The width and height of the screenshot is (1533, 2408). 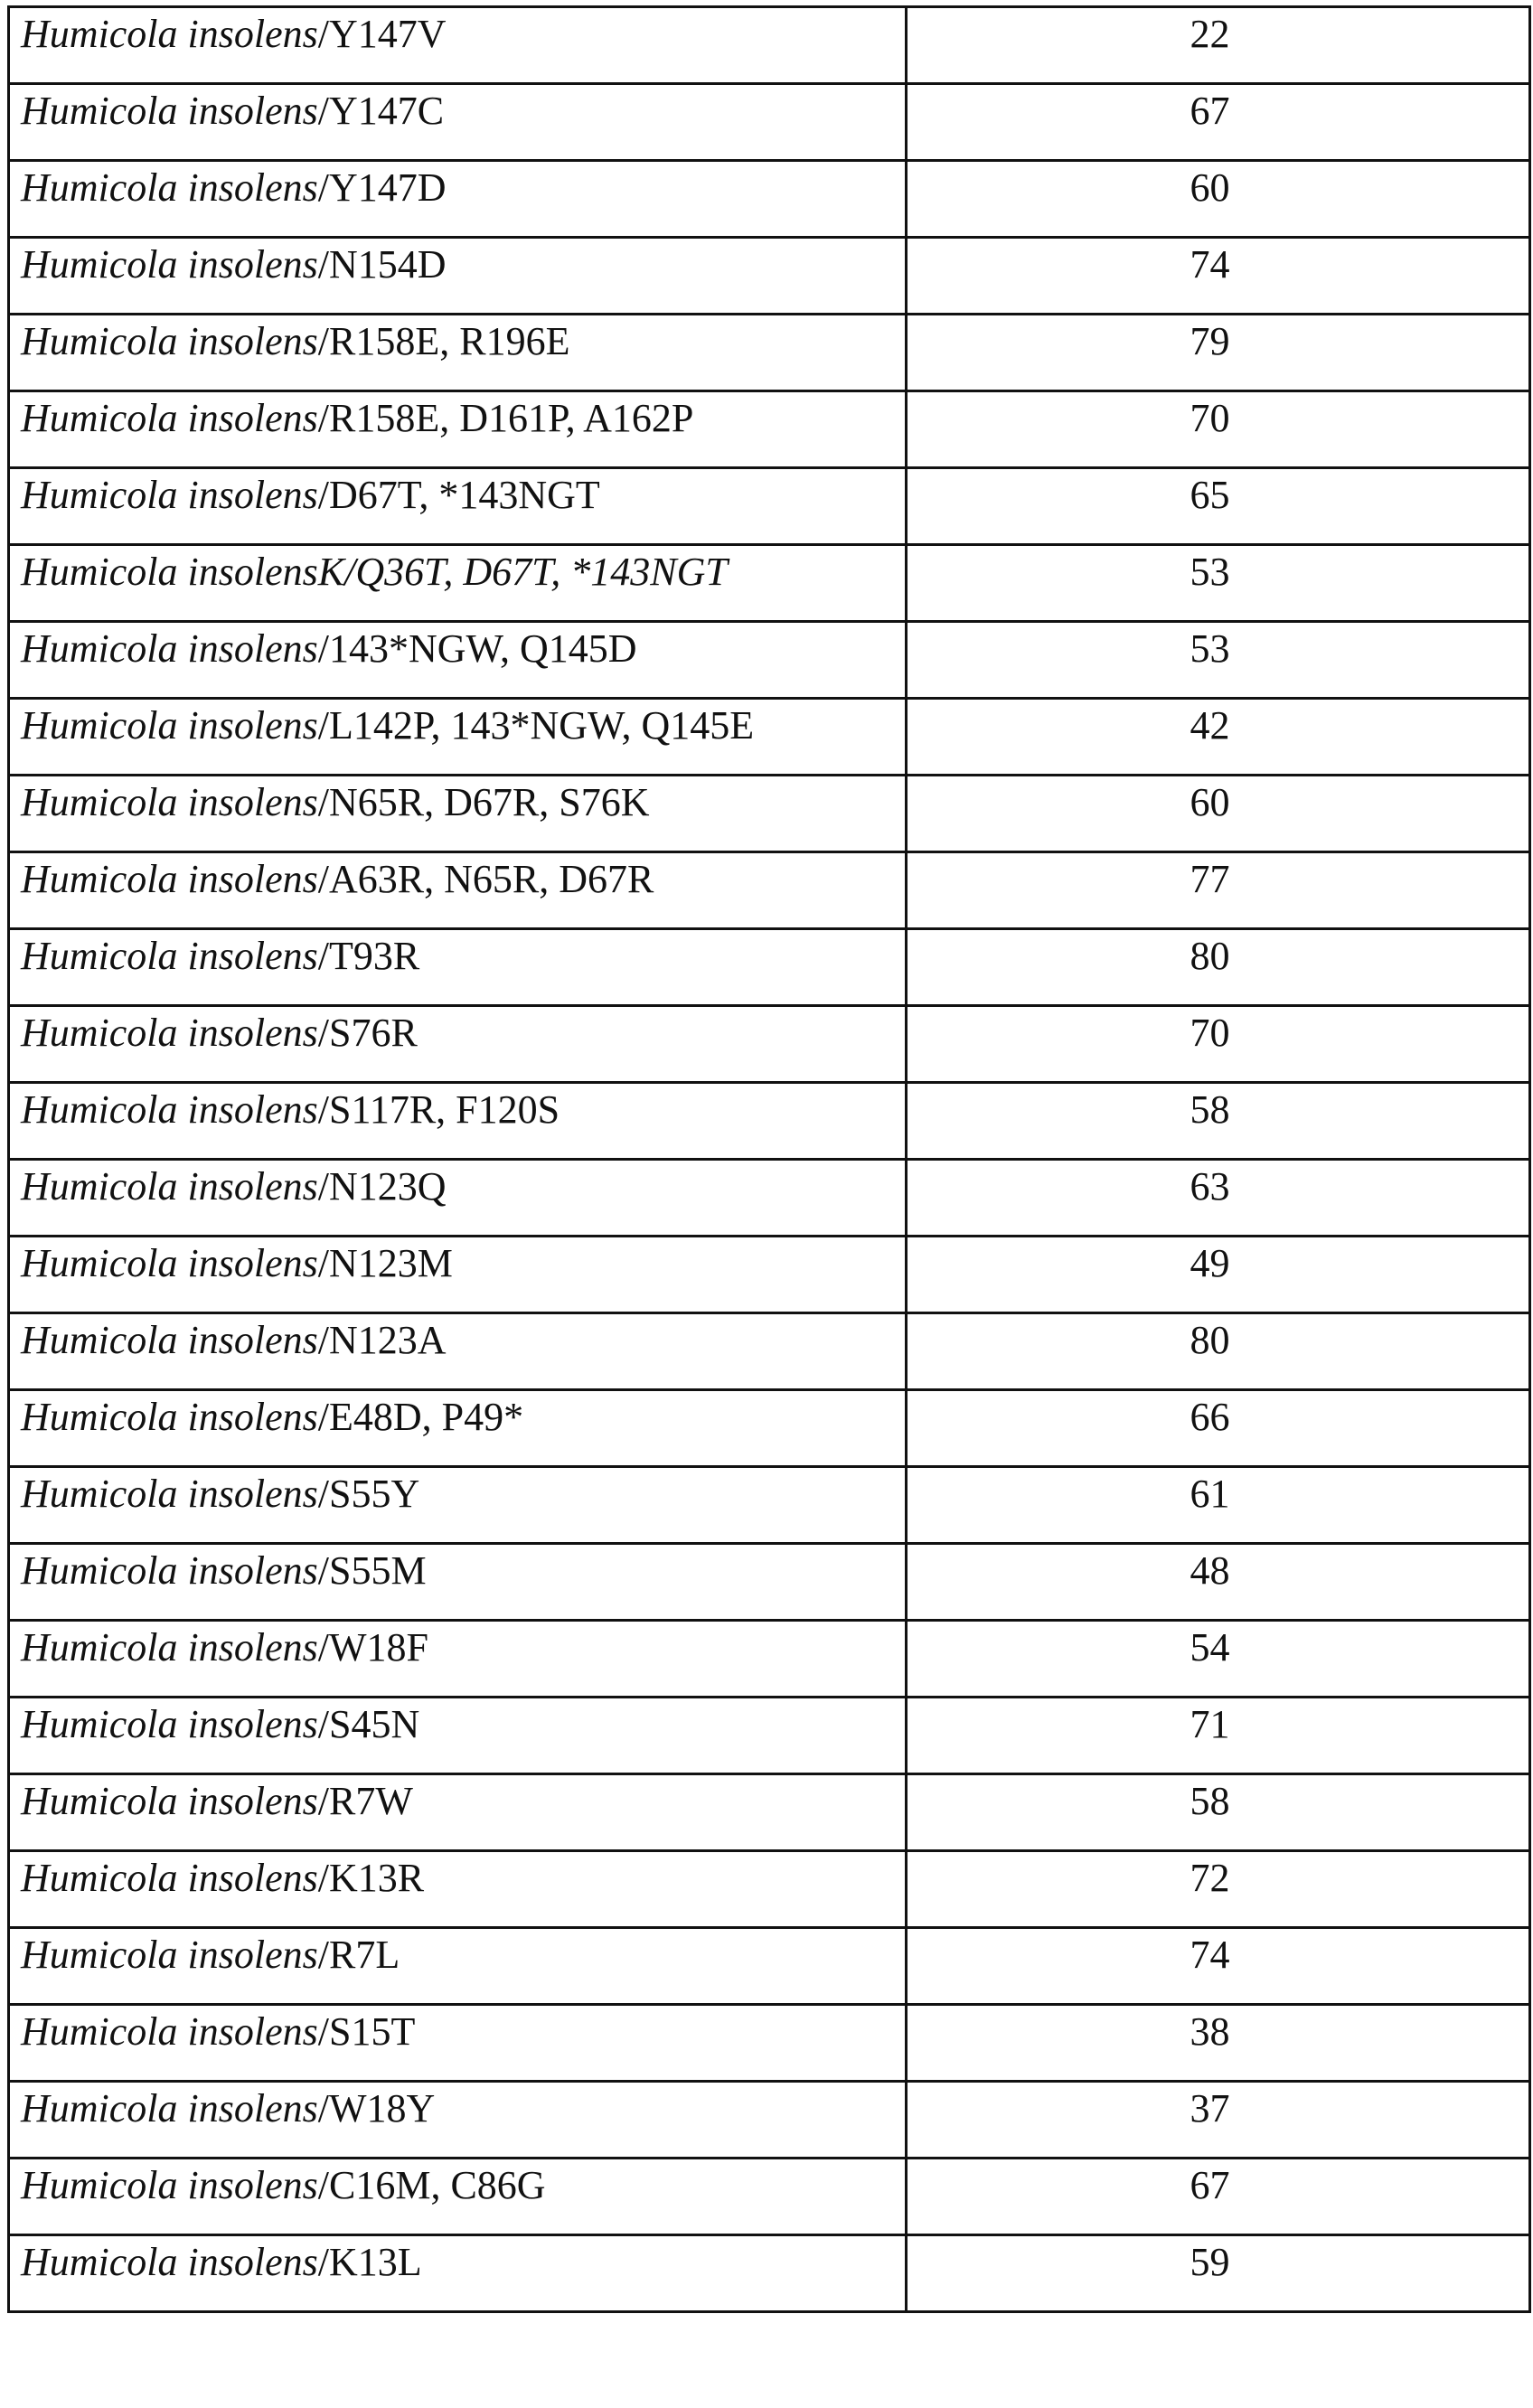 I want to click on variant-cell: Humicola insolens/Y147V, so click(x=458, y=45).